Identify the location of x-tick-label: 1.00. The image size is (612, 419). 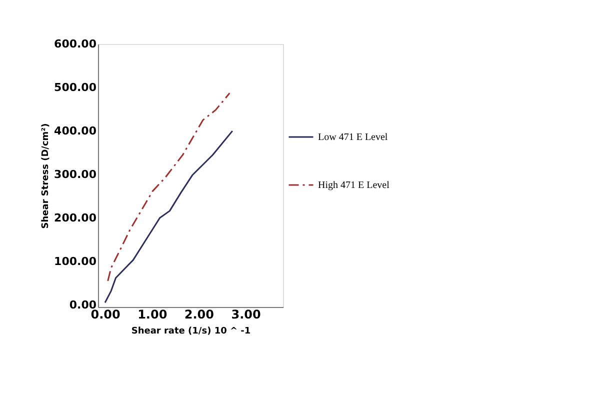
(153, 315).